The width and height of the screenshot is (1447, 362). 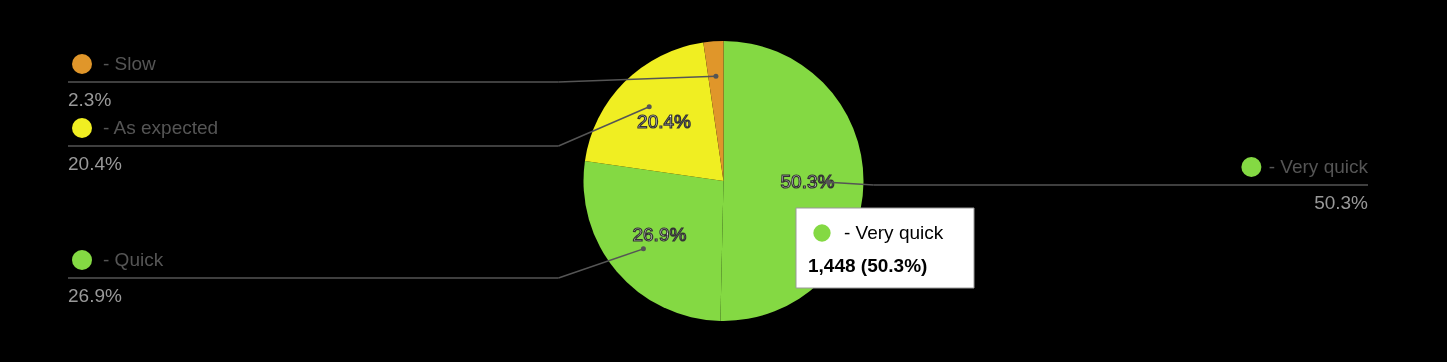 What do you see at coordinates (130, 63) in the screenshot?
I see `legend-label: - Slow` at bounding box center [130, 63].